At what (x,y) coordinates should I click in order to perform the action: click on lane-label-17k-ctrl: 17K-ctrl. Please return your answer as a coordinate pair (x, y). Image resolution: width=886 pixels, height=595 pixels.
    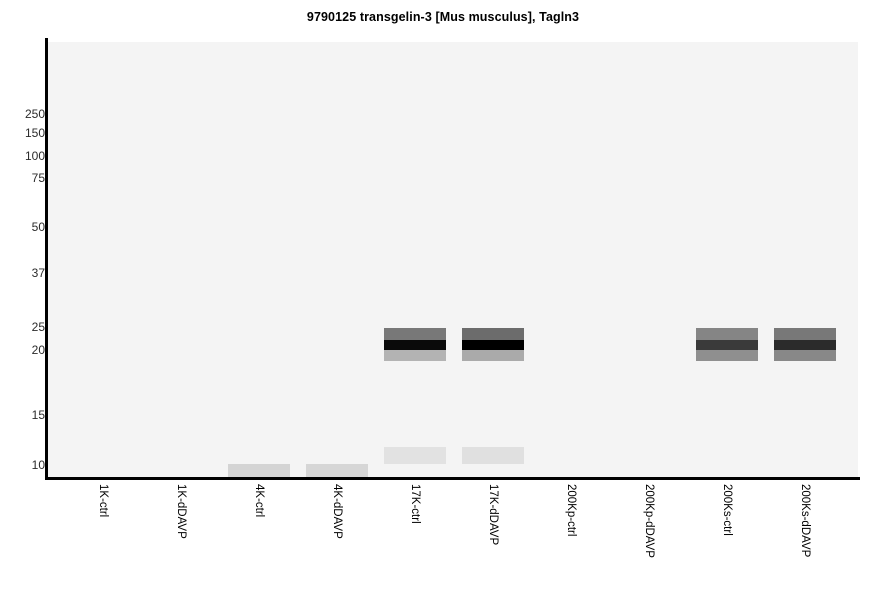
    Looking at the image, I should click on (415, 504).